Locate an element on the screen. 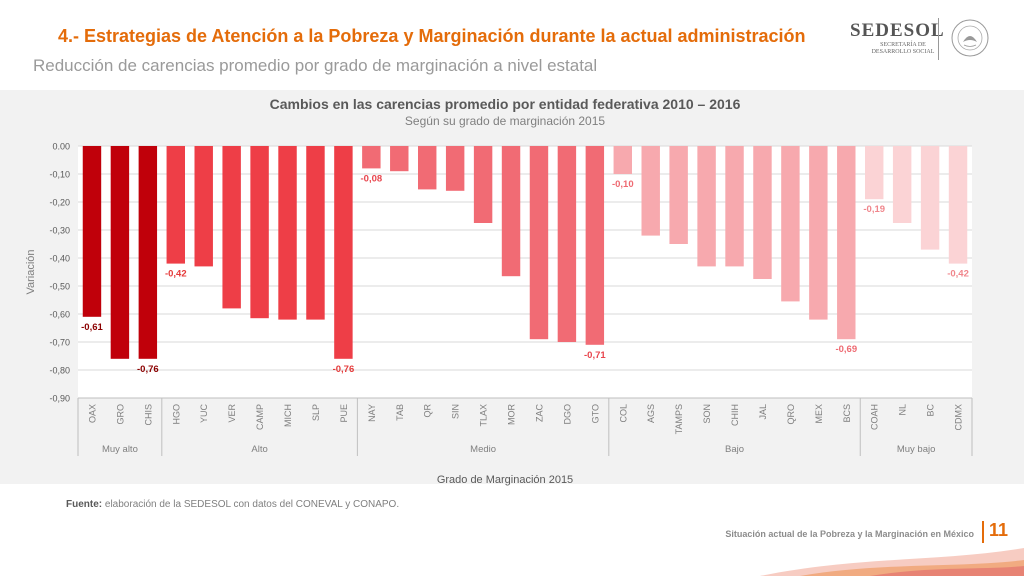  y-tick-label: -0,30 is located at coordinates (59, 231).